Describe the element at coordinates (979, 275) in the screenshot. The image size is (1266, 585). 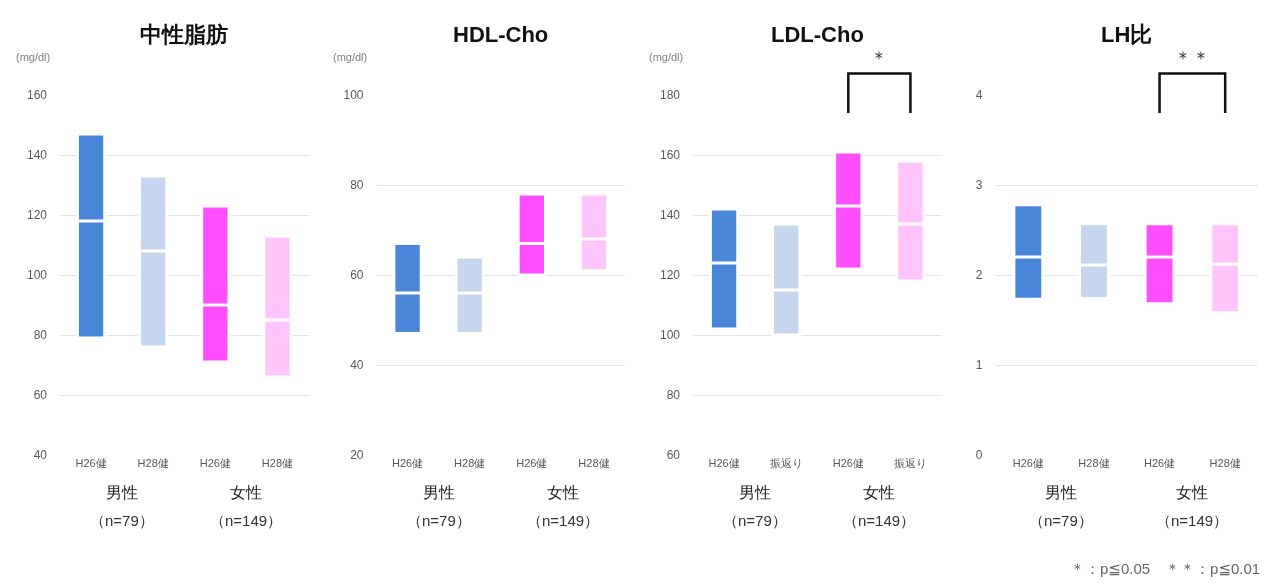
I see `y-tick-label: 2` at that location.